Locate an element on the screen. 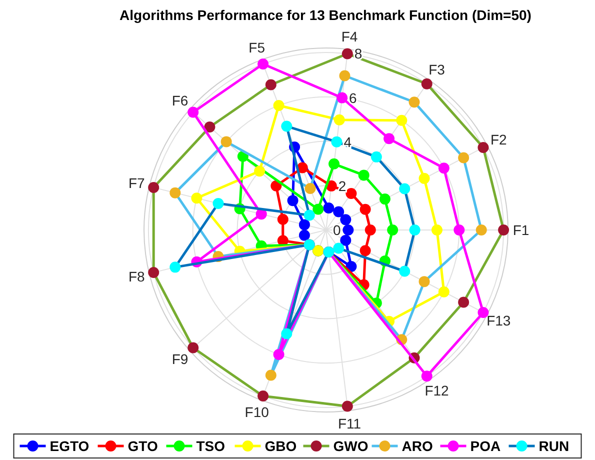 The image size is (595, 460). spoke-label: F11 is located at coordinates (350, 423).